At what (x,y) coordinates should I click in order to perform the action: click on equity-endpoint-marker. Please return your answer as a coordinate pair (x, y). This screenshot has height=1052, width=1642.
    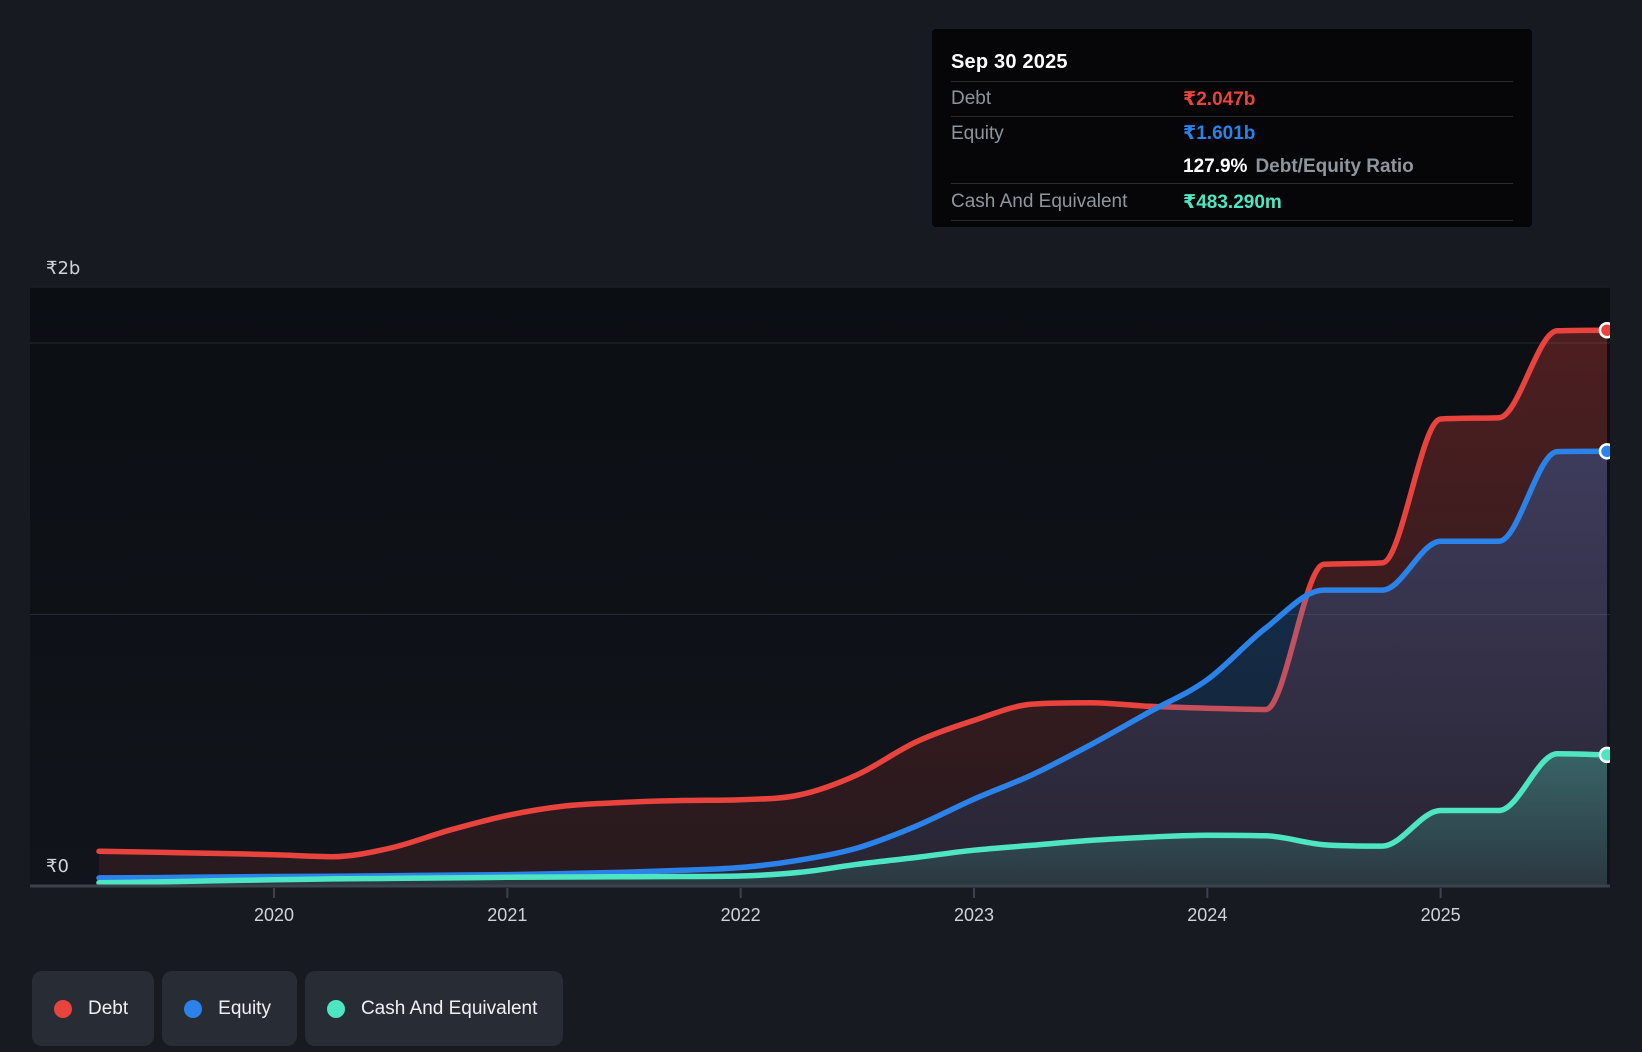
    Looking at the image, I should click on (1606, 451).